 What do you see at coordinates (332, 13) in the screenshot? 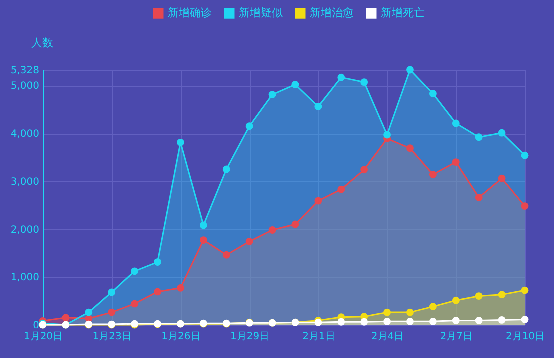
I see `legend-label: 新增治愈` at bounding box center [332, 13].